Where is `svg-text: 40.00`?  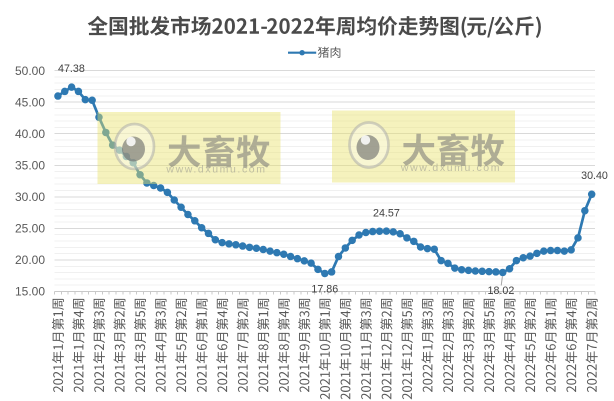
svg-text: 40.00 is located at coordinates (30, 134).